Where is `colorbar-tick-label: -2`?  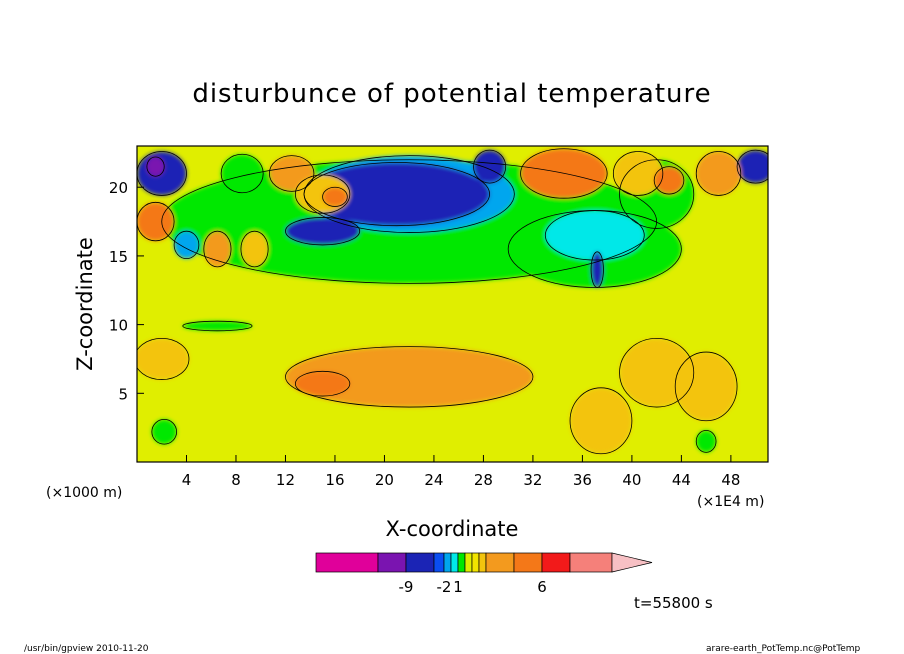 colorbar-tick-label: -2 is located at coordinates (444, 587).